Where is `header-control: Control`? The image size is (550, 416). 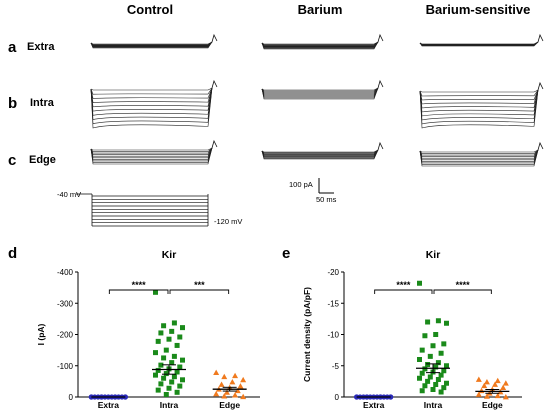 header-control: Control is located at coordinates (150, 9).